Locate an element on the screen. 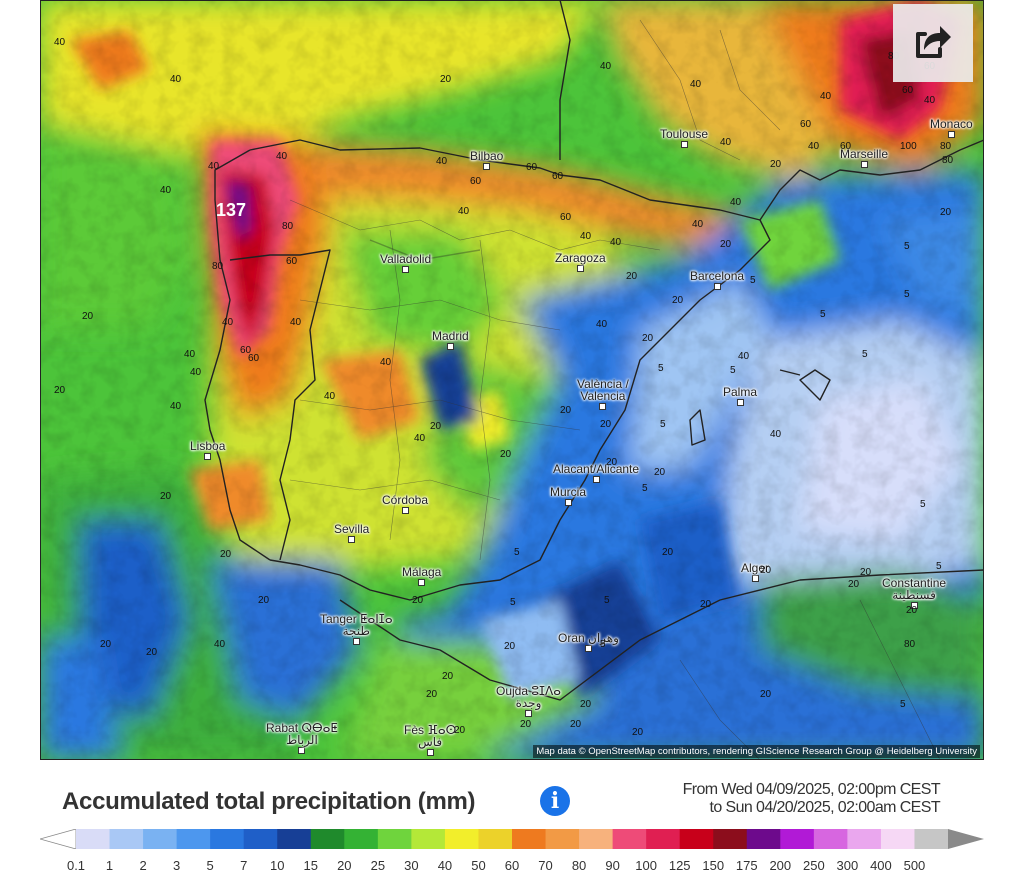 This screenshot has width=1024, height=882. legend-label: 15 is located at coordinates (310, 865).